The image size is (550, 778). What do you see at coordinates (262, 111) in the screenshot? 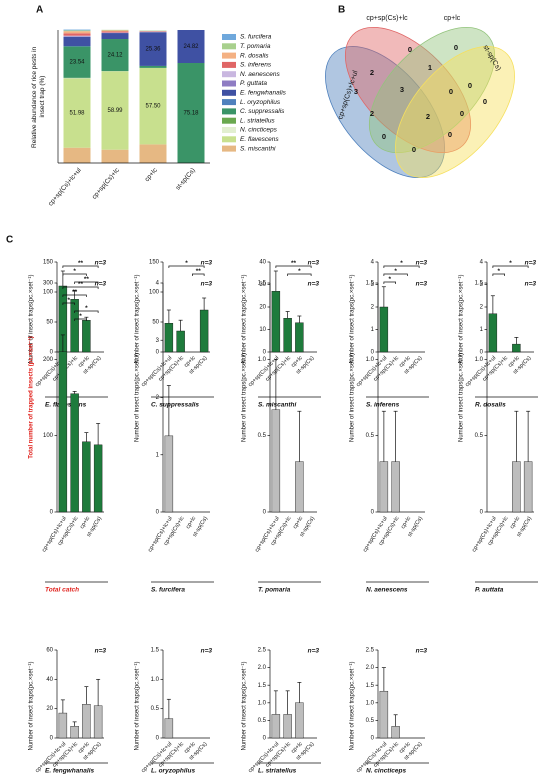
I see `legend-label: C. suppressalis` at bounding box center [262, 111].